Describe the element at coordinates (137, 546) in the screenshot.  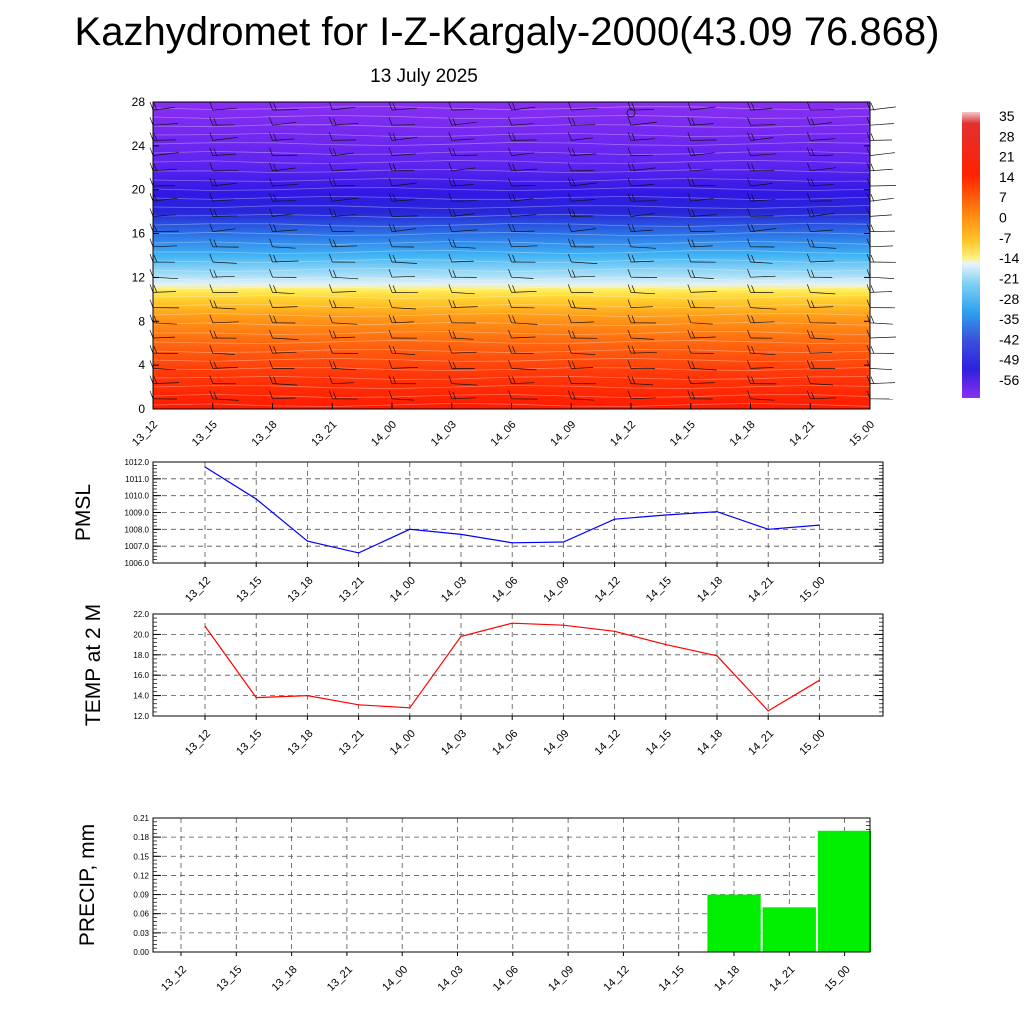
I see `y-tick-label: 1007.0` at that location.